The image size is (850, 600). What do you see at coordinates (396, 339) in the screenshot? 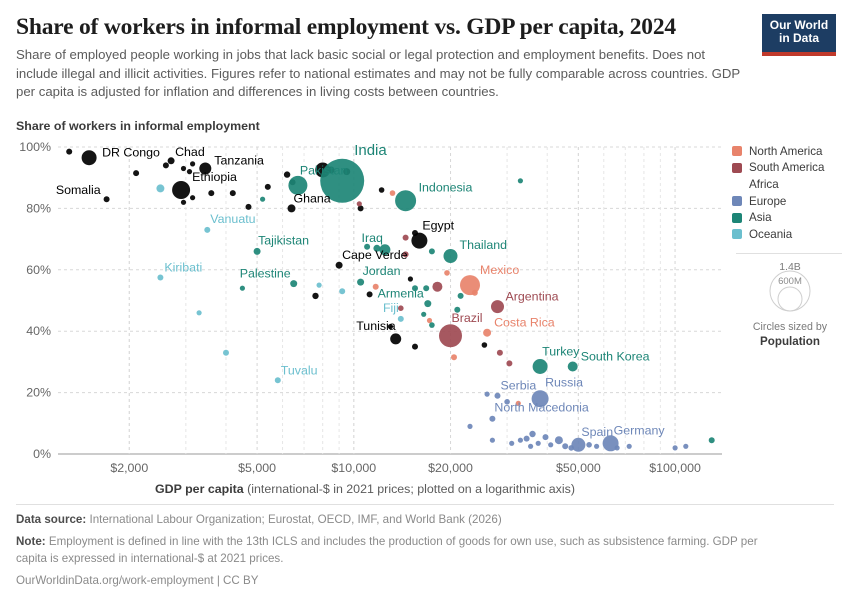
I see `data-point-tunisia` at bounding box center [396, 339].